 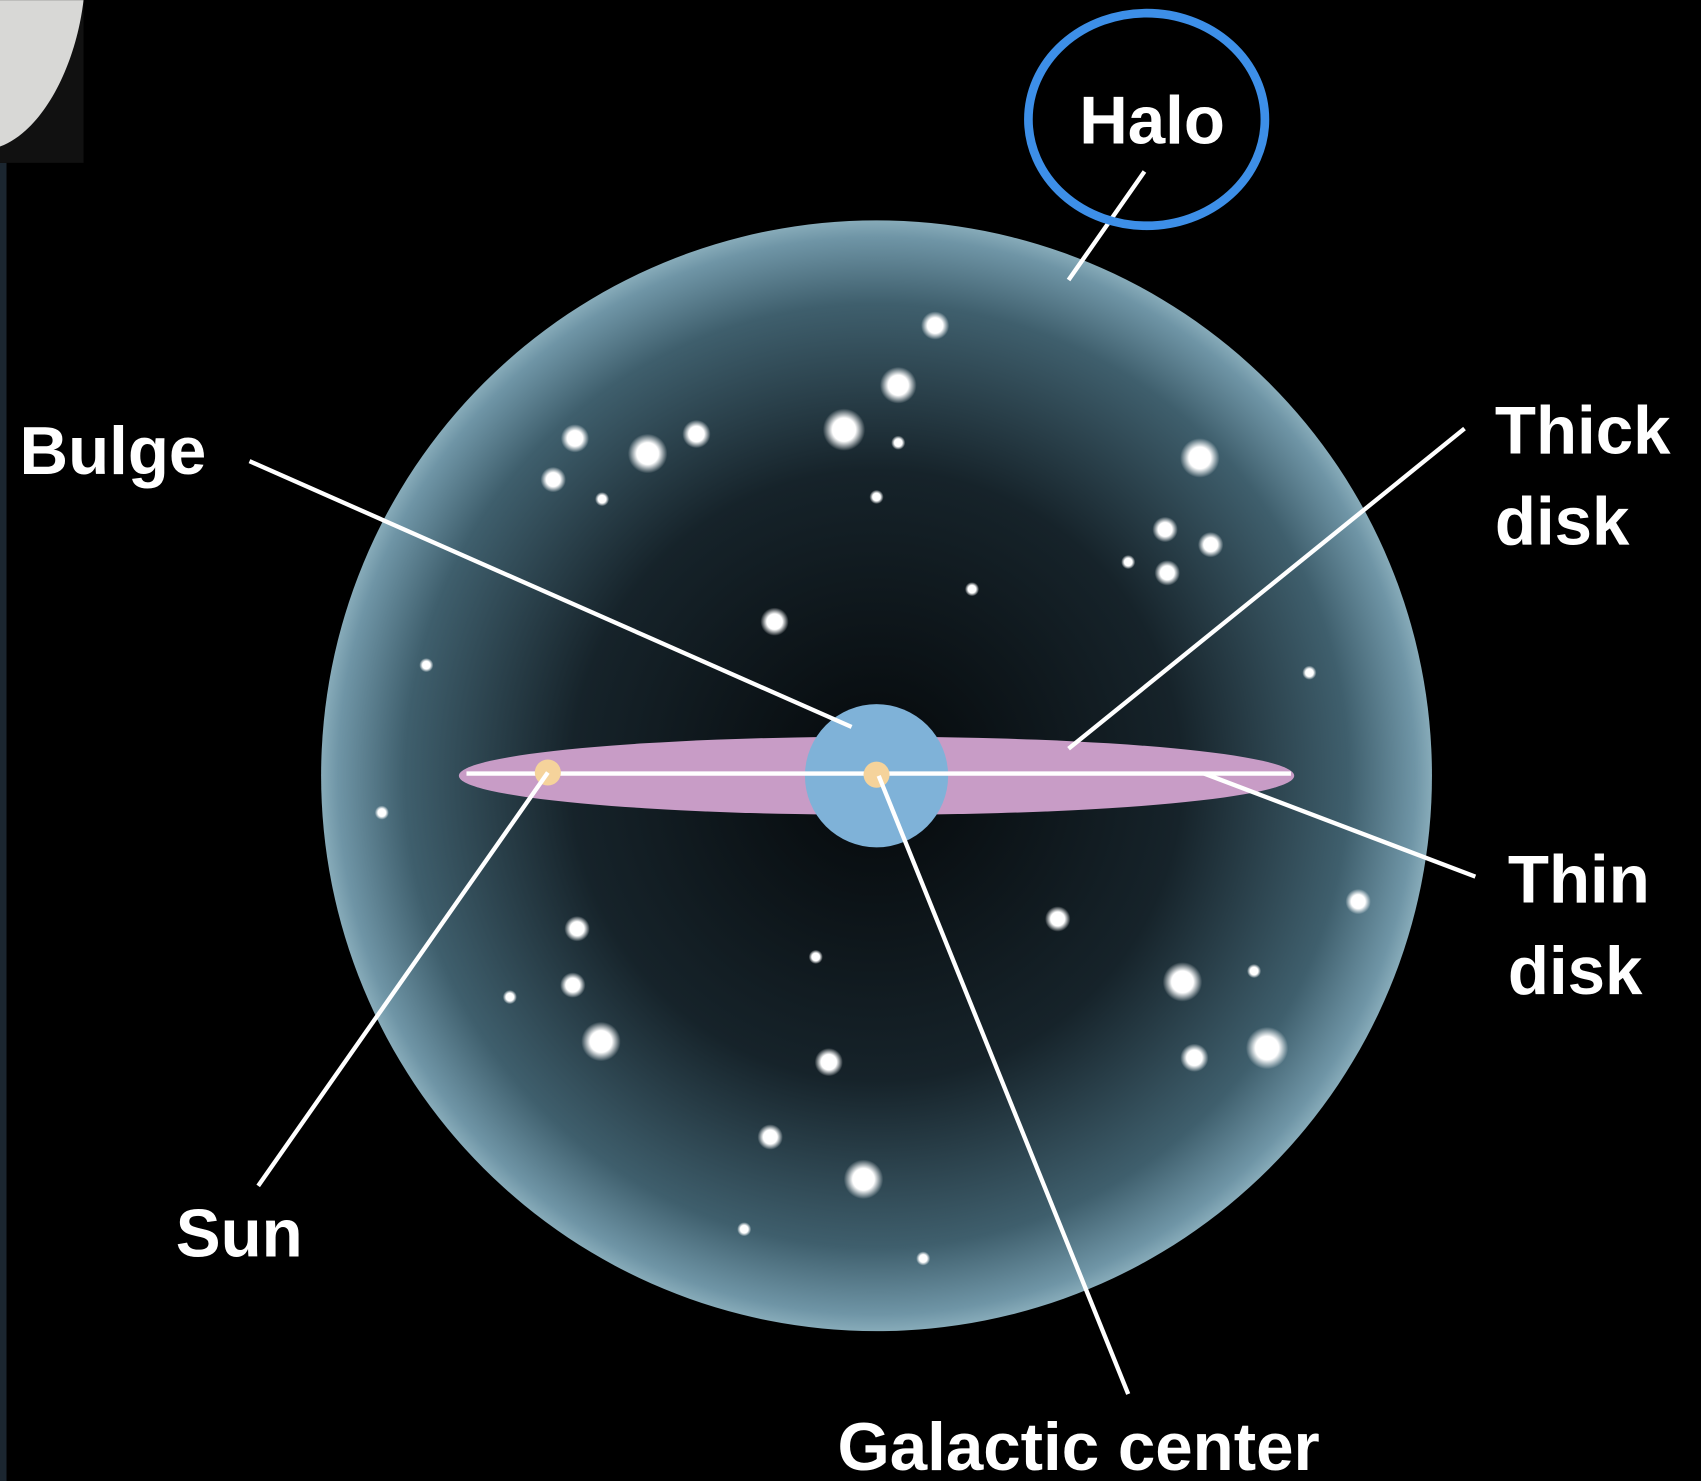 I want to click on left-edge, so click(x=3, y=821).